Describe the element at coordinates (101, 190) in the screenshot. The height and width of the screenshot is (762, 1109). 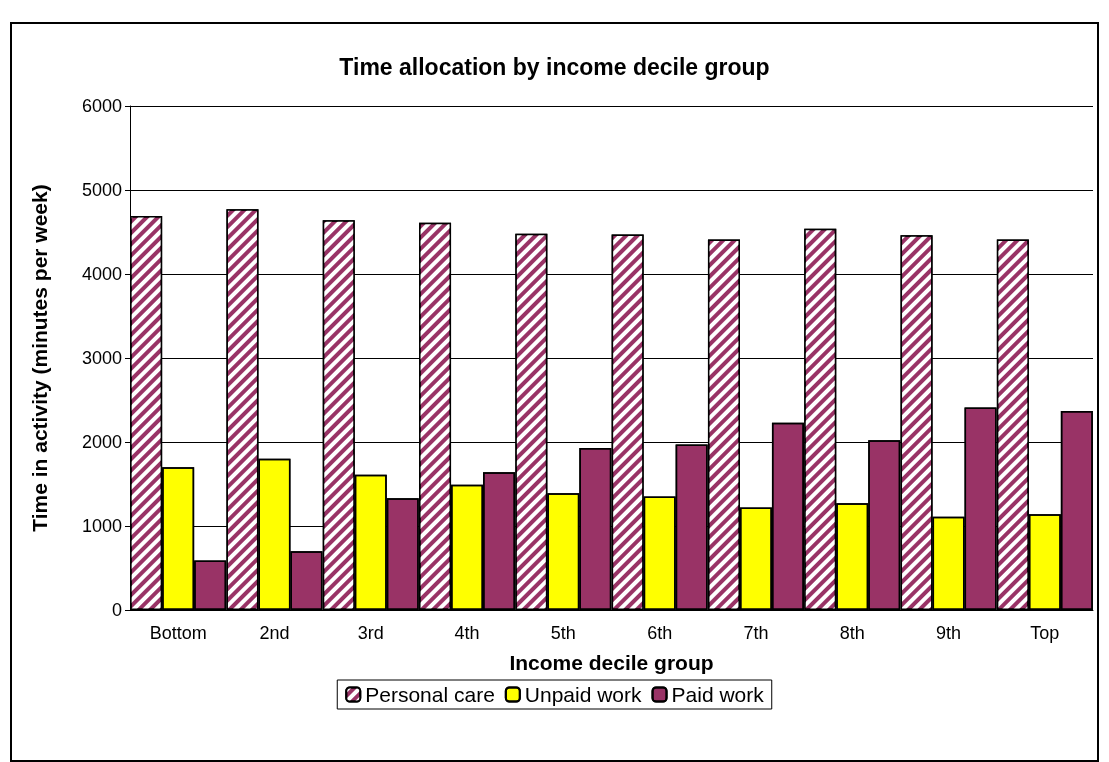
I see `y-tick-label: 5000` at that location.